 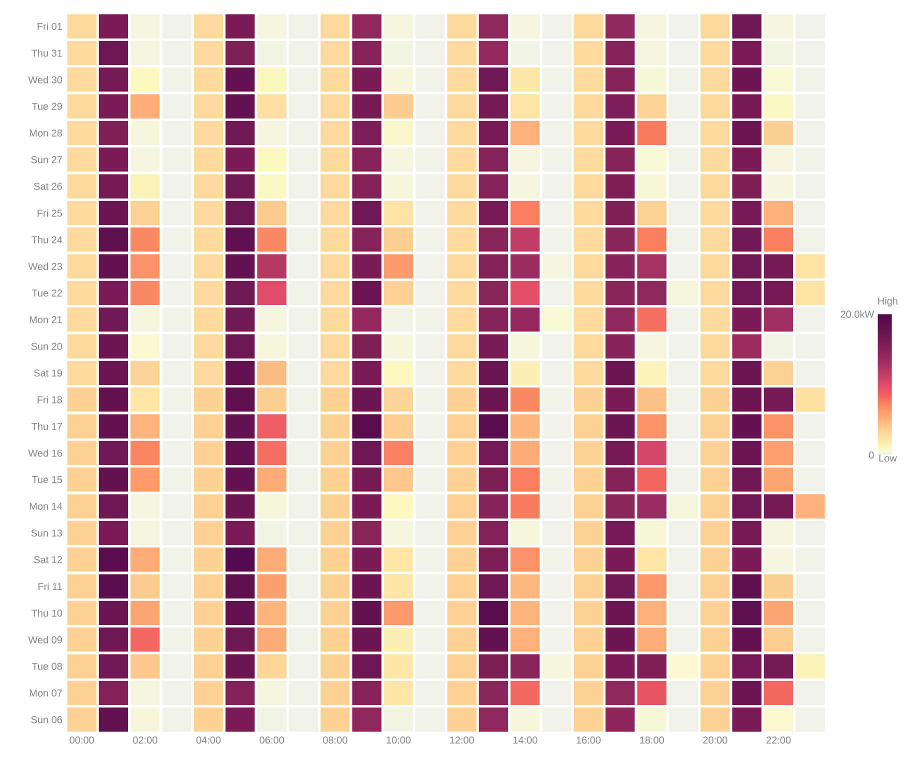 What do you see at coordinates (888, 302) in the screenshot?
I see `text: High` at bounding box center [888, 302].